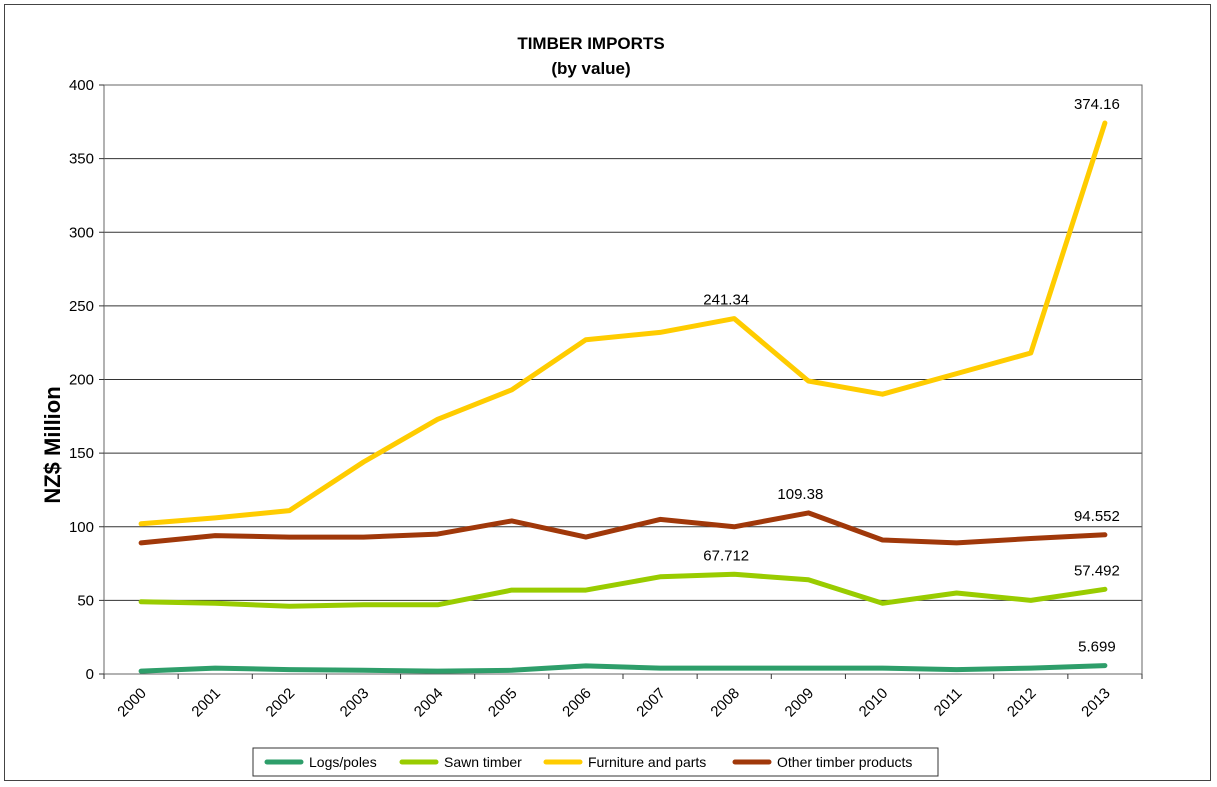  I want to click on chart-title: TIMBER IMPORTS, so click(590, 43).